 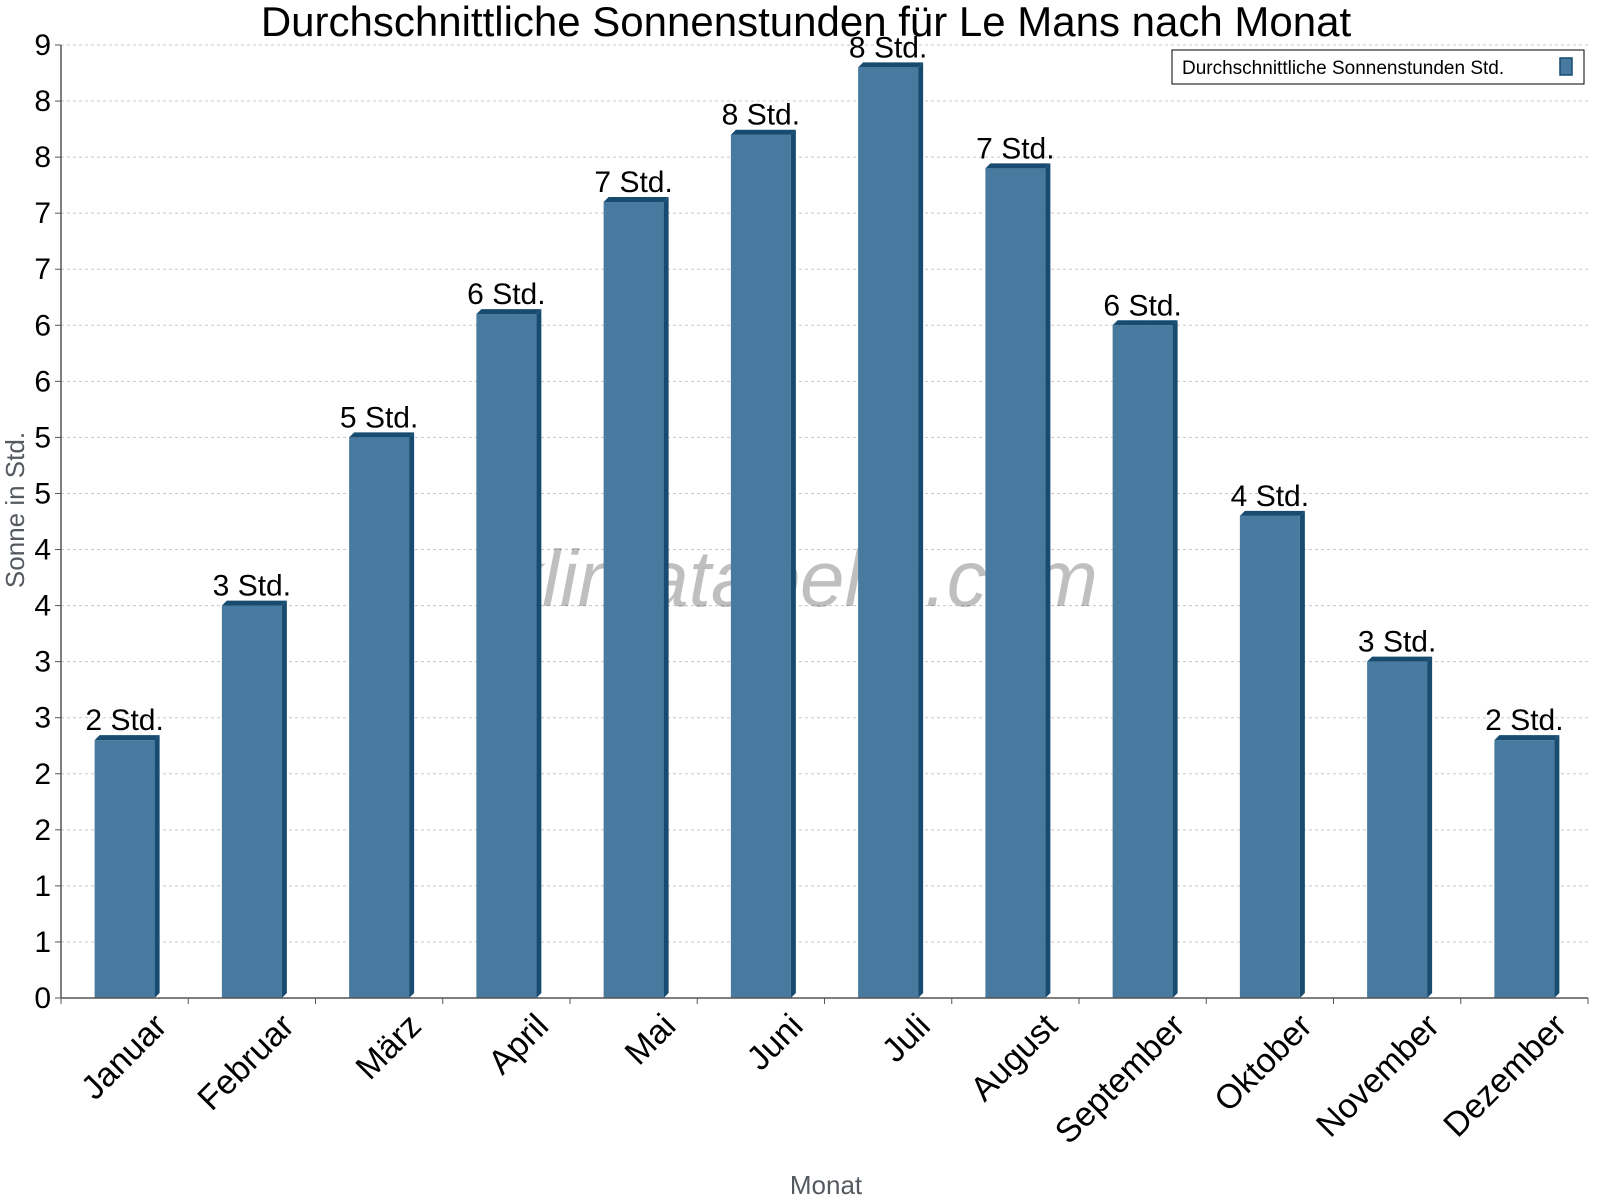 I want to click on x-tick-label: Mai, so click(x=651, y=1040).